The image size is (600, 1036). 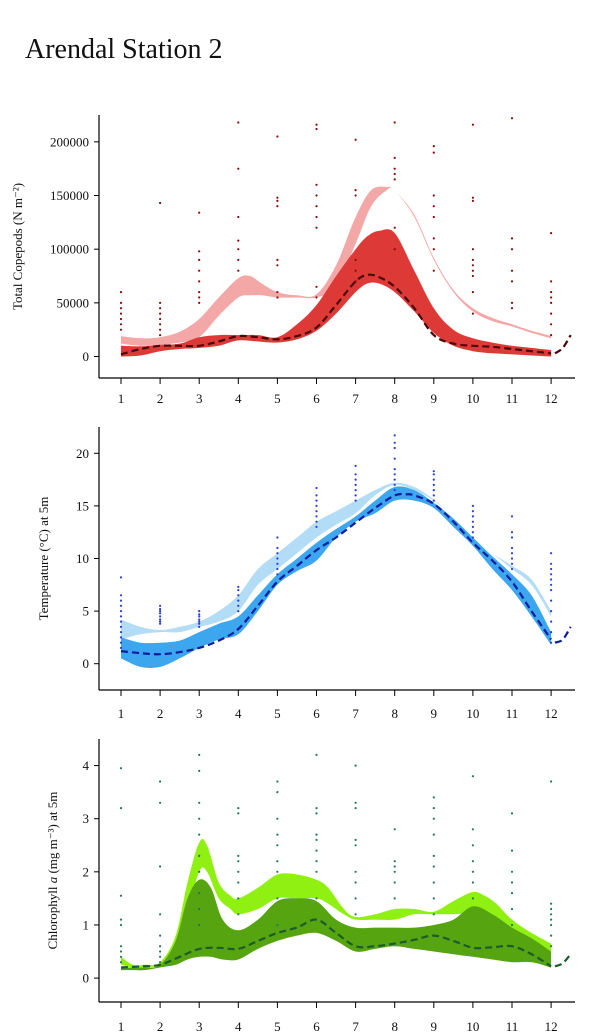 I want to click on x-tick-label: 1, so click(x=121, y=1026).